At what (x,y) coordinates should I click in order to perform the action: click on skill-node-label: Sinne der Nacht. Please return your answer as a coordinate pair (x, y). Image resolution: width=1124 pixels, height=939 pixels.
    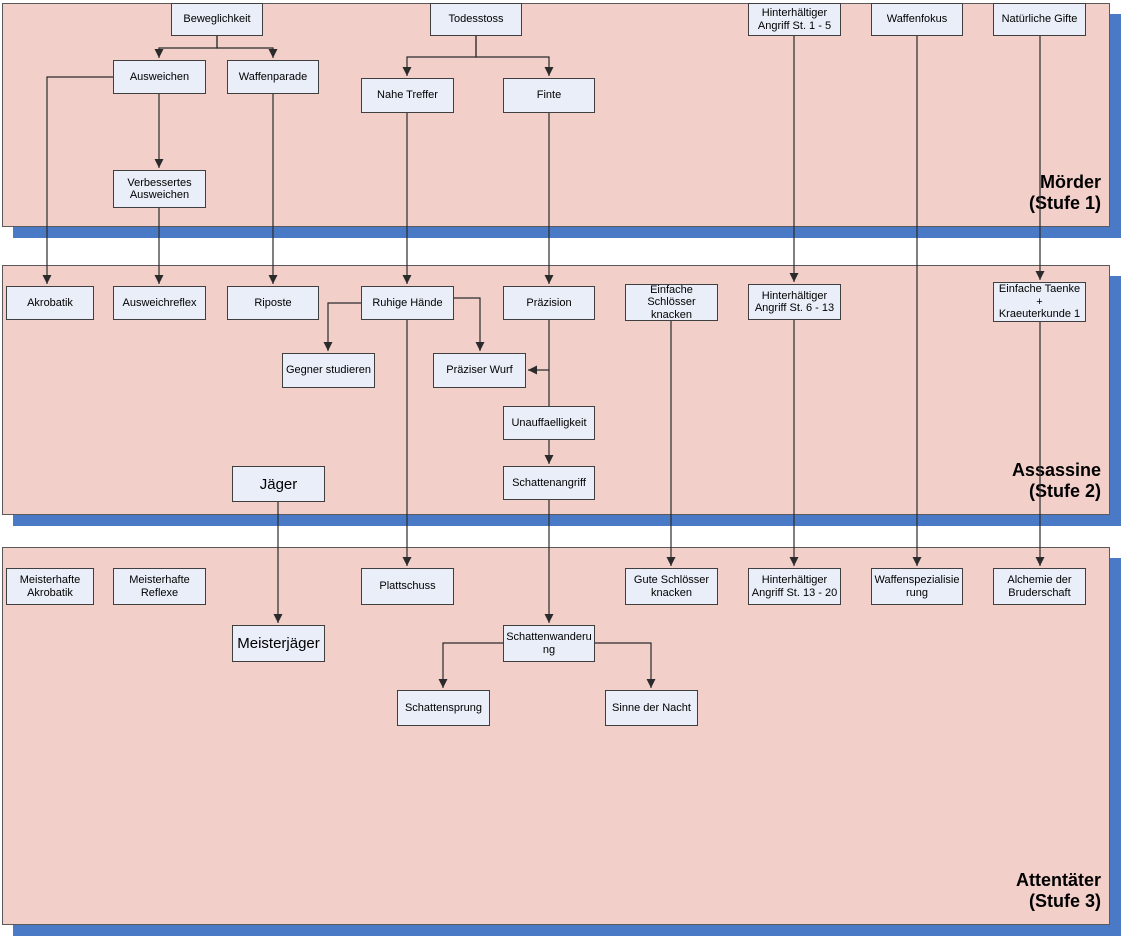
    Looking at the image, I should click on (651, 707).